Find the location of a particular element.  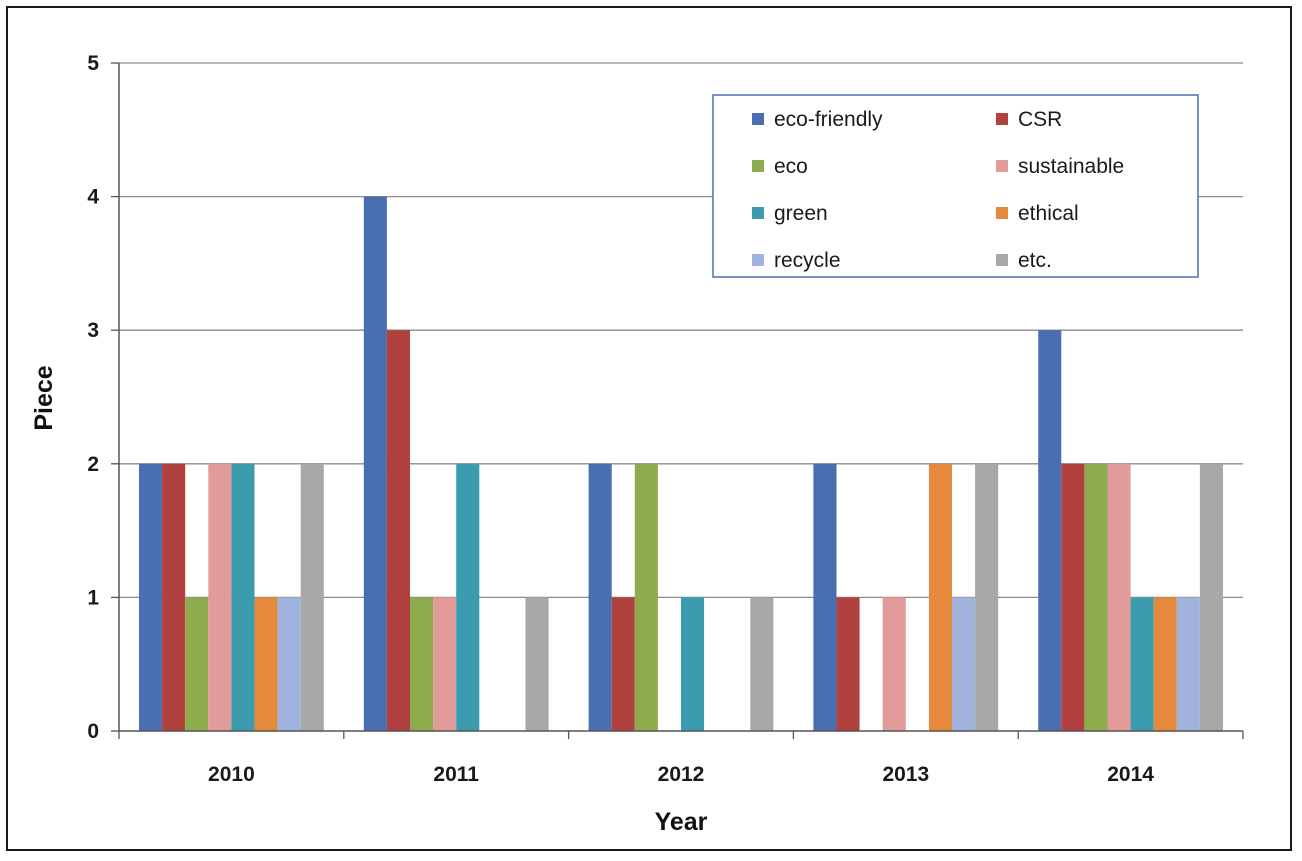

y-tick-label: 0 is located at coordinates (93, 731).